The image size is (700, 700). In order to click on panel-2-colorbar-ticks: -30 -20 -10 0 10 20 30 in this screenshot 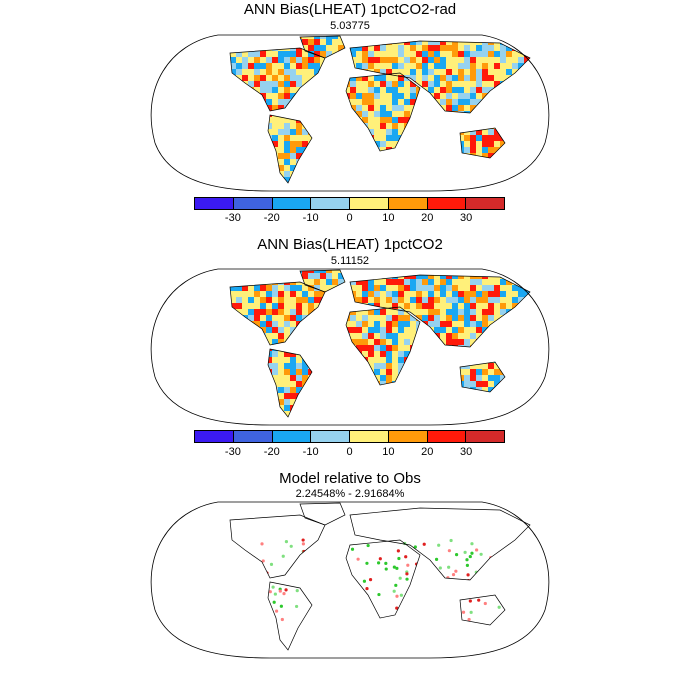, I will do `click(349, 453)`.